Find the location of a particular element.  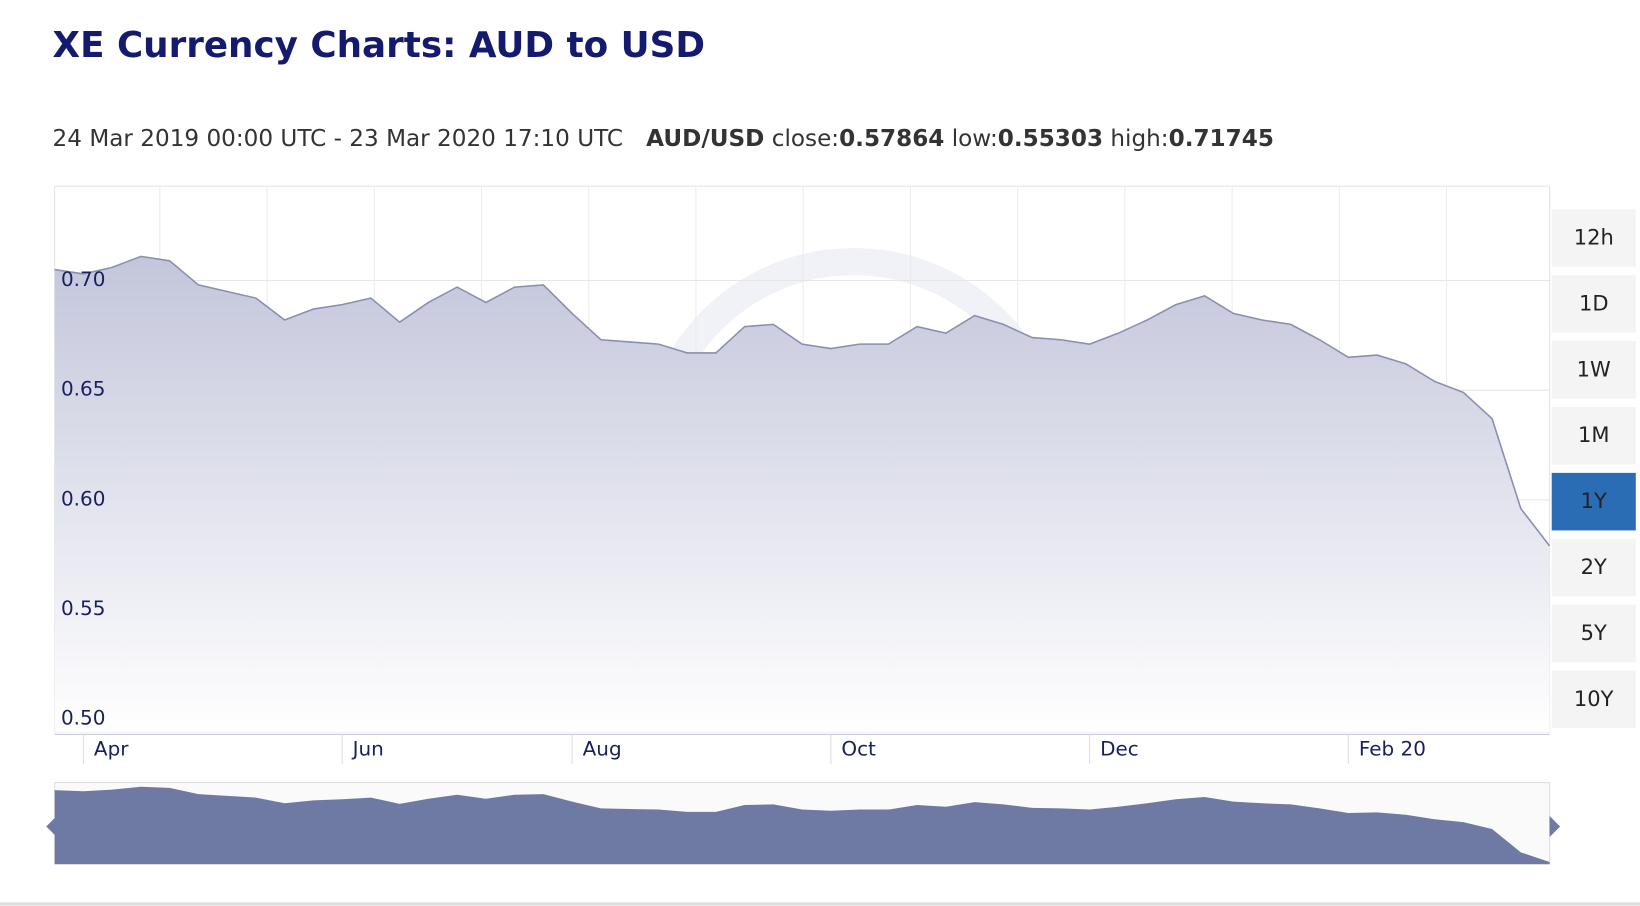

range-button-label: 1D is located at coordinates (1594, 303).